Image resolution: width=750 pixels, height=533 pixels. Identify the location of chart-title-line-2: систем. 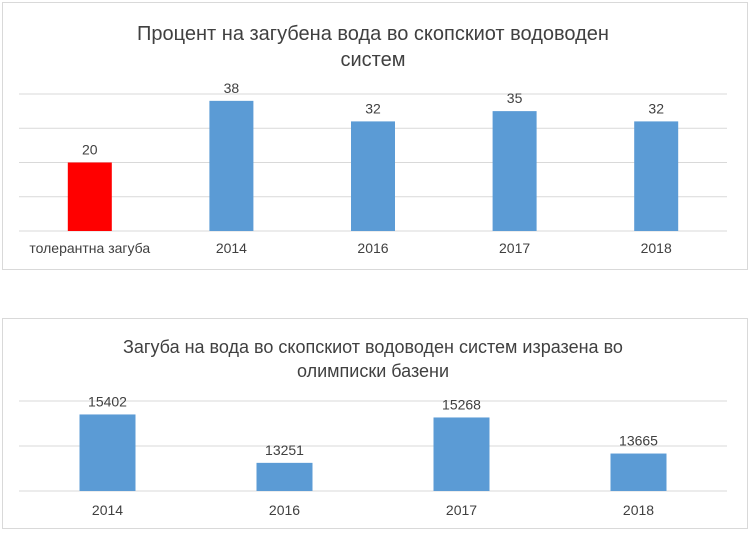
(373, 60).